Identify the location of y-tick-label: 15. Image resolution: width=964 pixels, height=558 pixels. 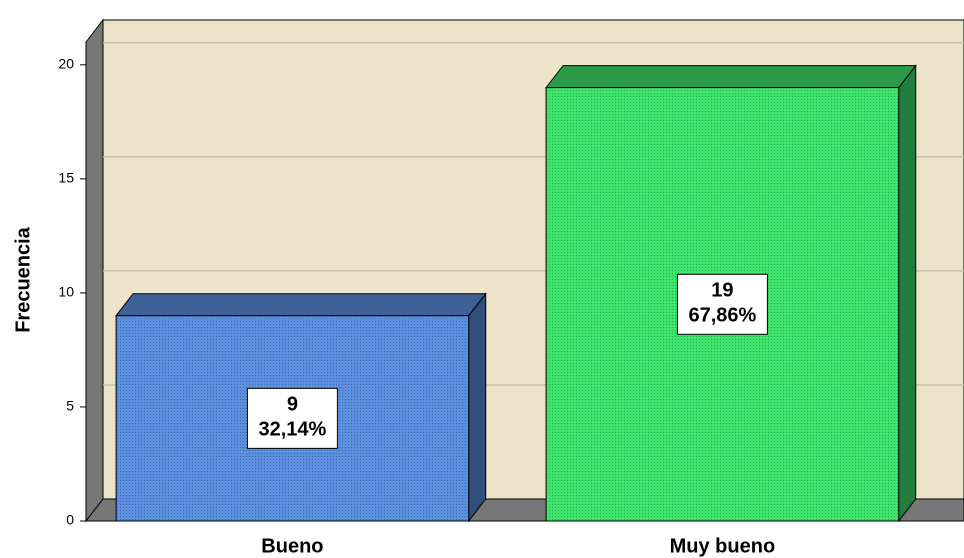
(66, 178).